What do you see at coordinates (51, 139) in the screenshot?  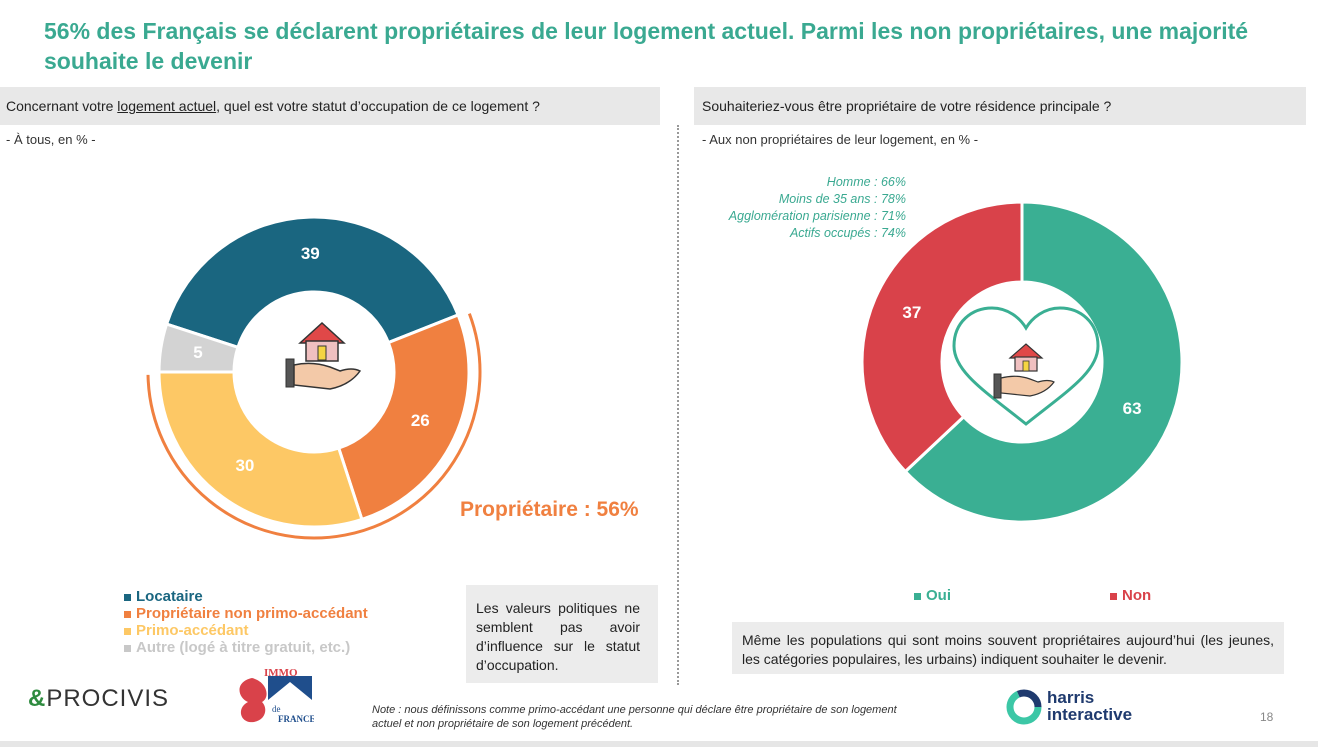 I see `left-subtitle: - À tous, en % -` at bounding box center [51, 139].